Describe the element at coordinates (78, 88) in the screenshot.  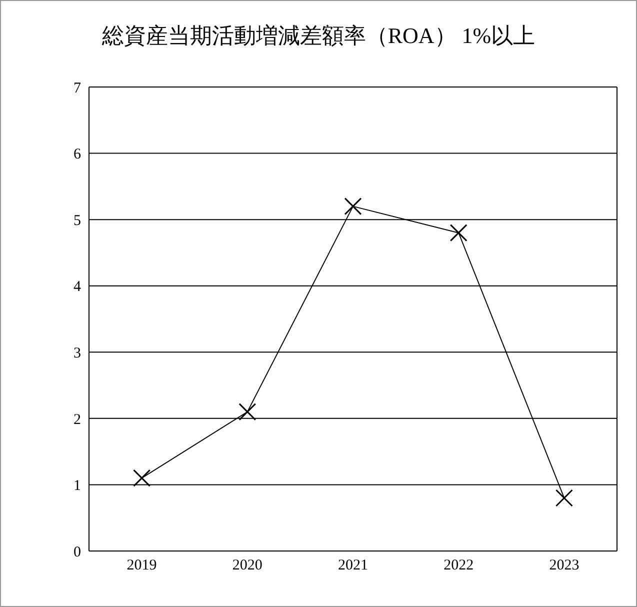
I see `y-tick-label: 7` at that location.